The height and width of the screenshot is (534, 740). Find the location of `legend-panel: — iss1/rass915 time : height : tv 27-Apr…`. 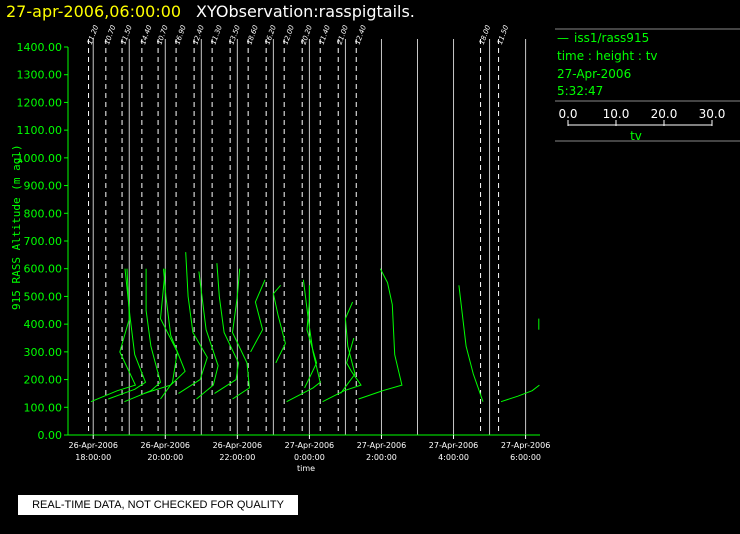

legend-panel: — iss1/rass915 time : height : tv 27-Apr… is located at coordinates (647, 85).